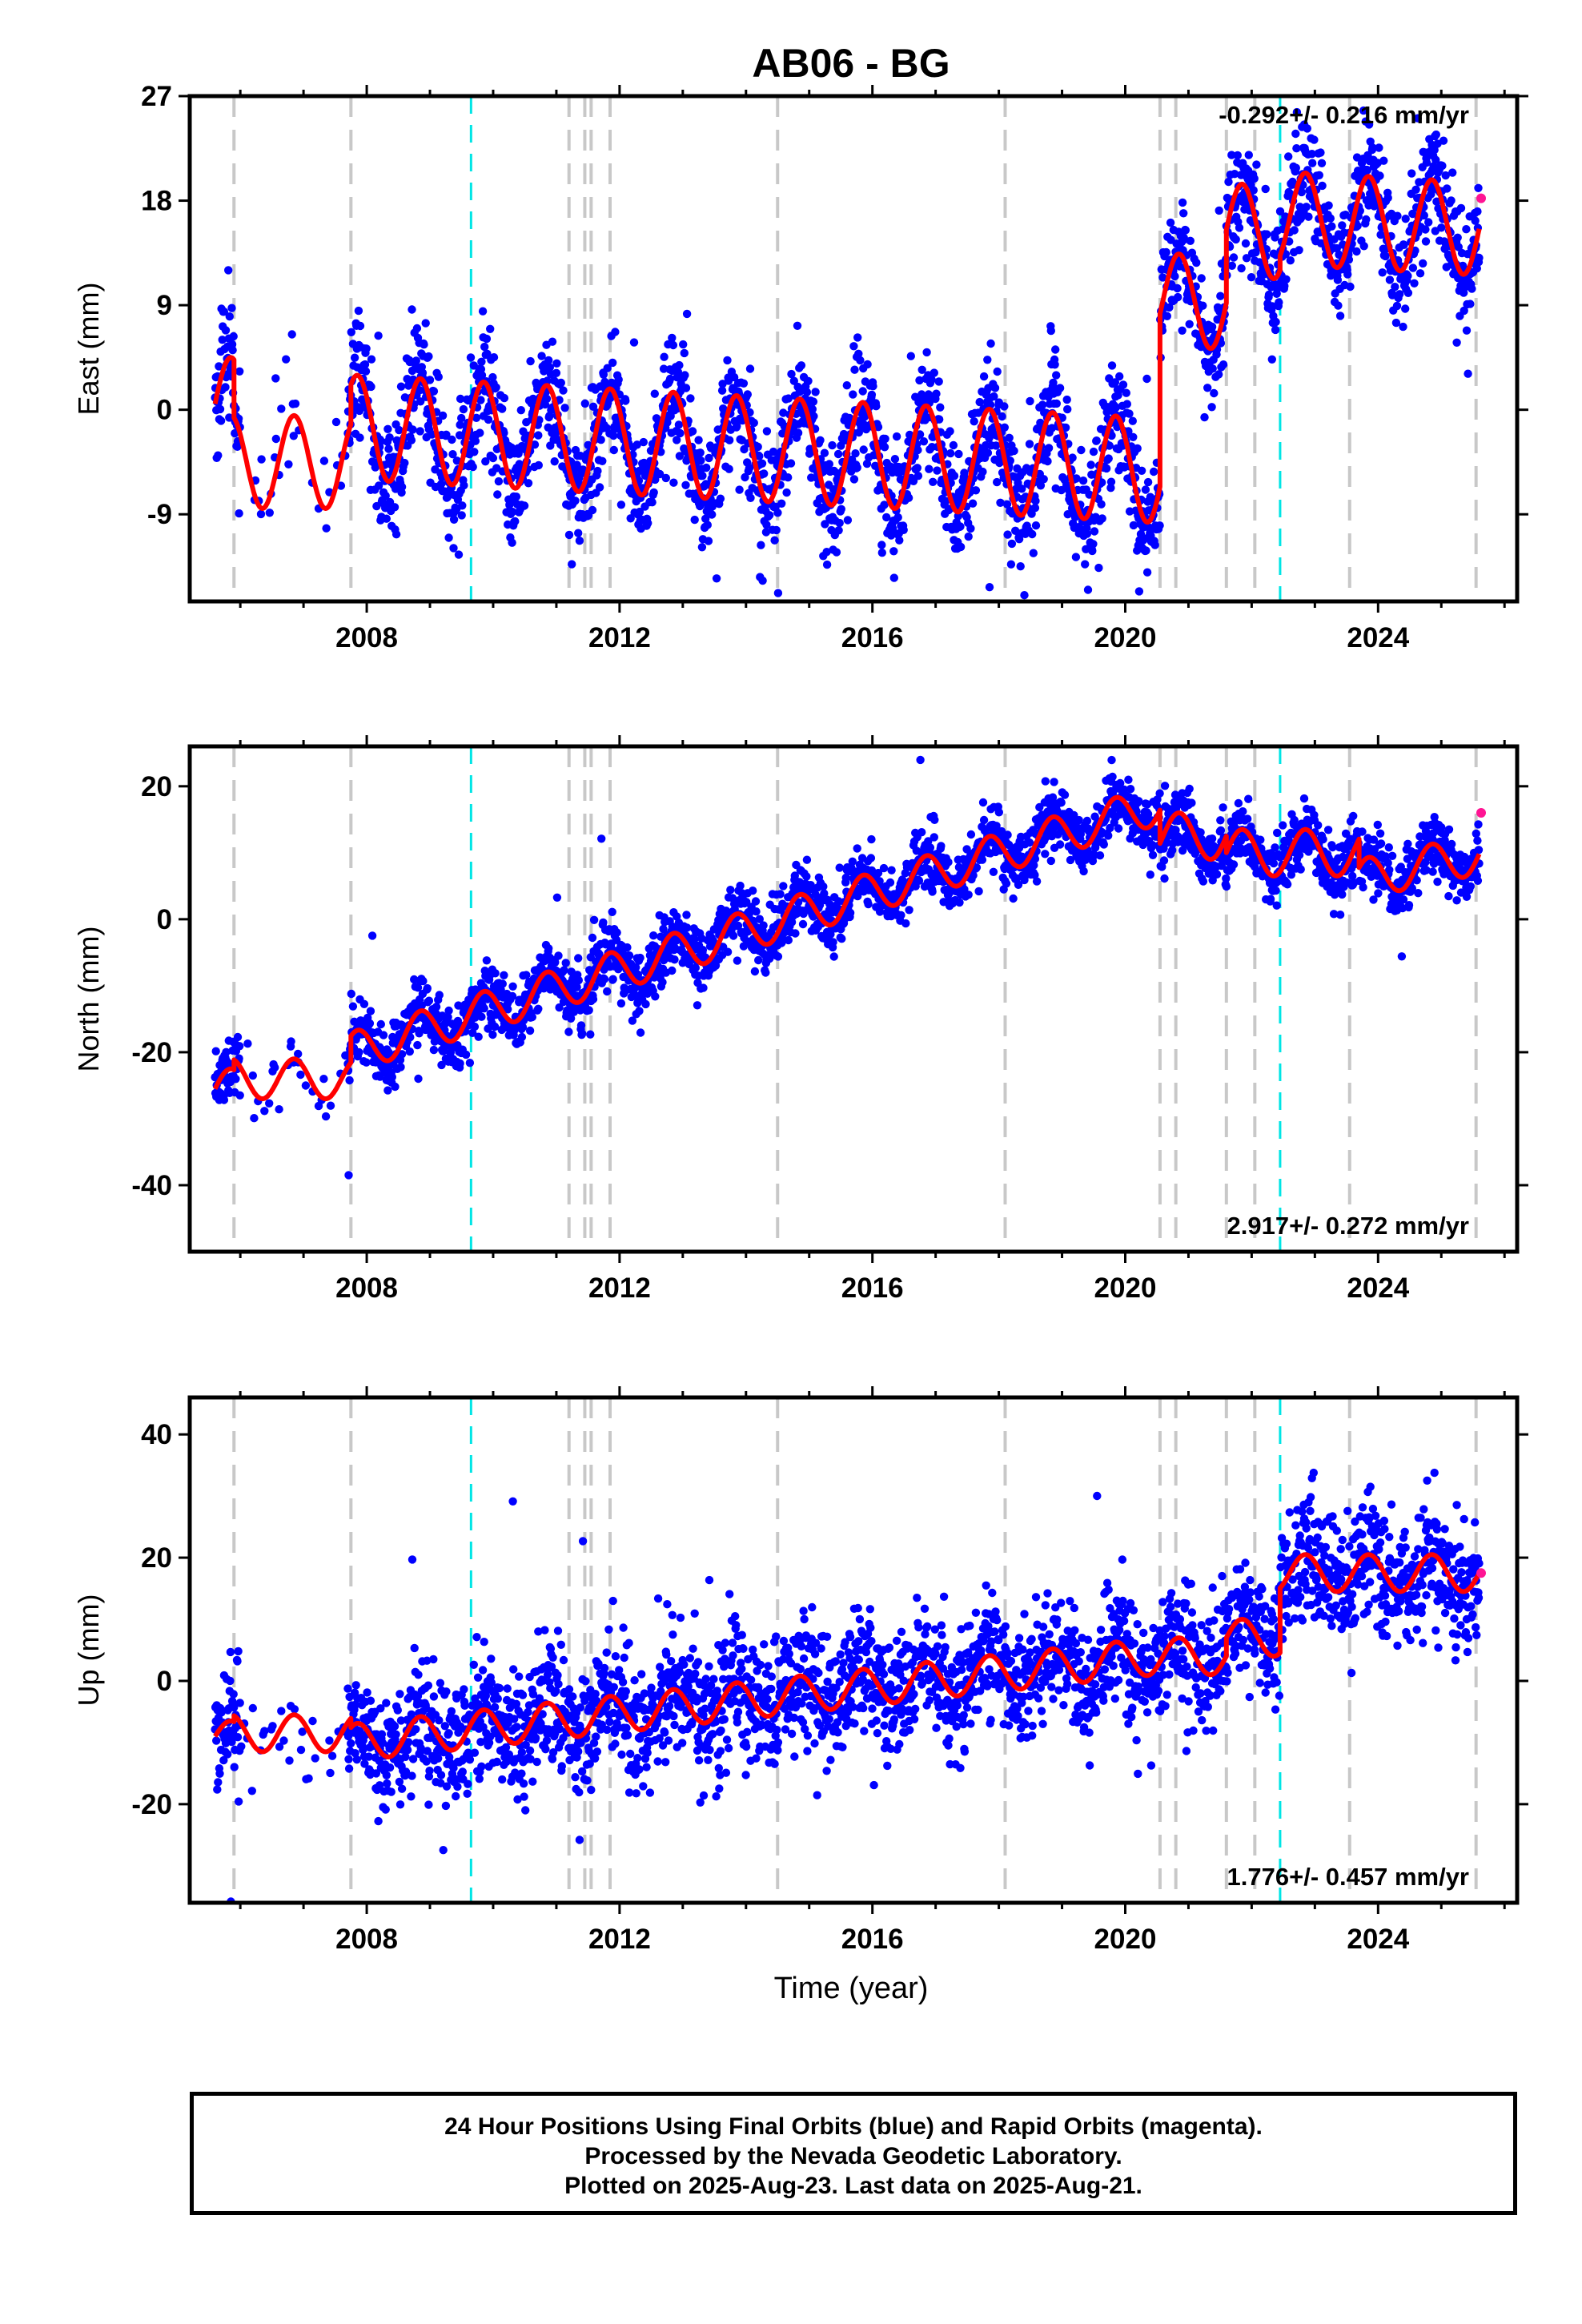  Describe the element at coordinates (847, 348) in the screenshot. I see `model-fit-curve` at that location.